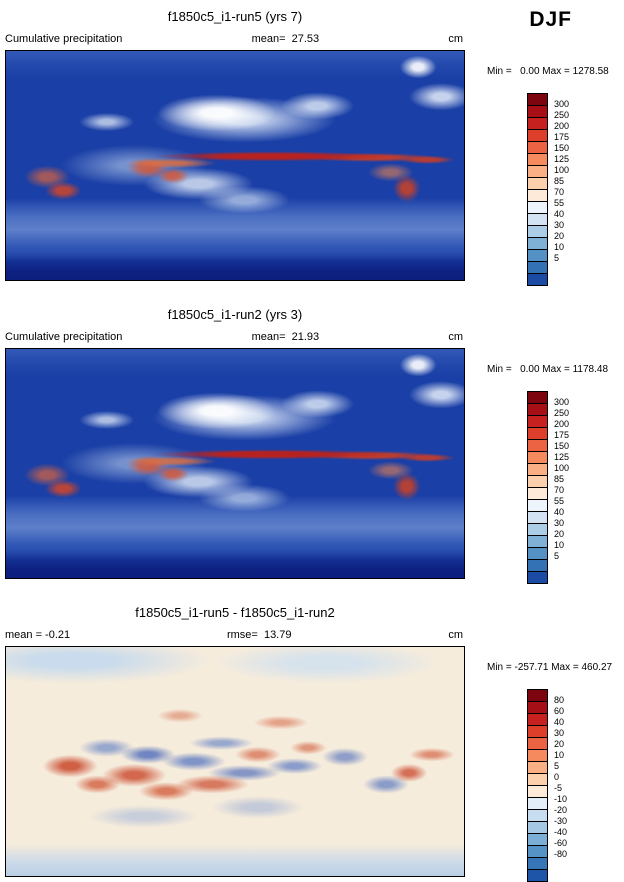 This screenshot has height=882, width=624. Describe the element at coordinates (561, 810) in the screenshot. I see `colorbar-tick-label: -20` at that location.